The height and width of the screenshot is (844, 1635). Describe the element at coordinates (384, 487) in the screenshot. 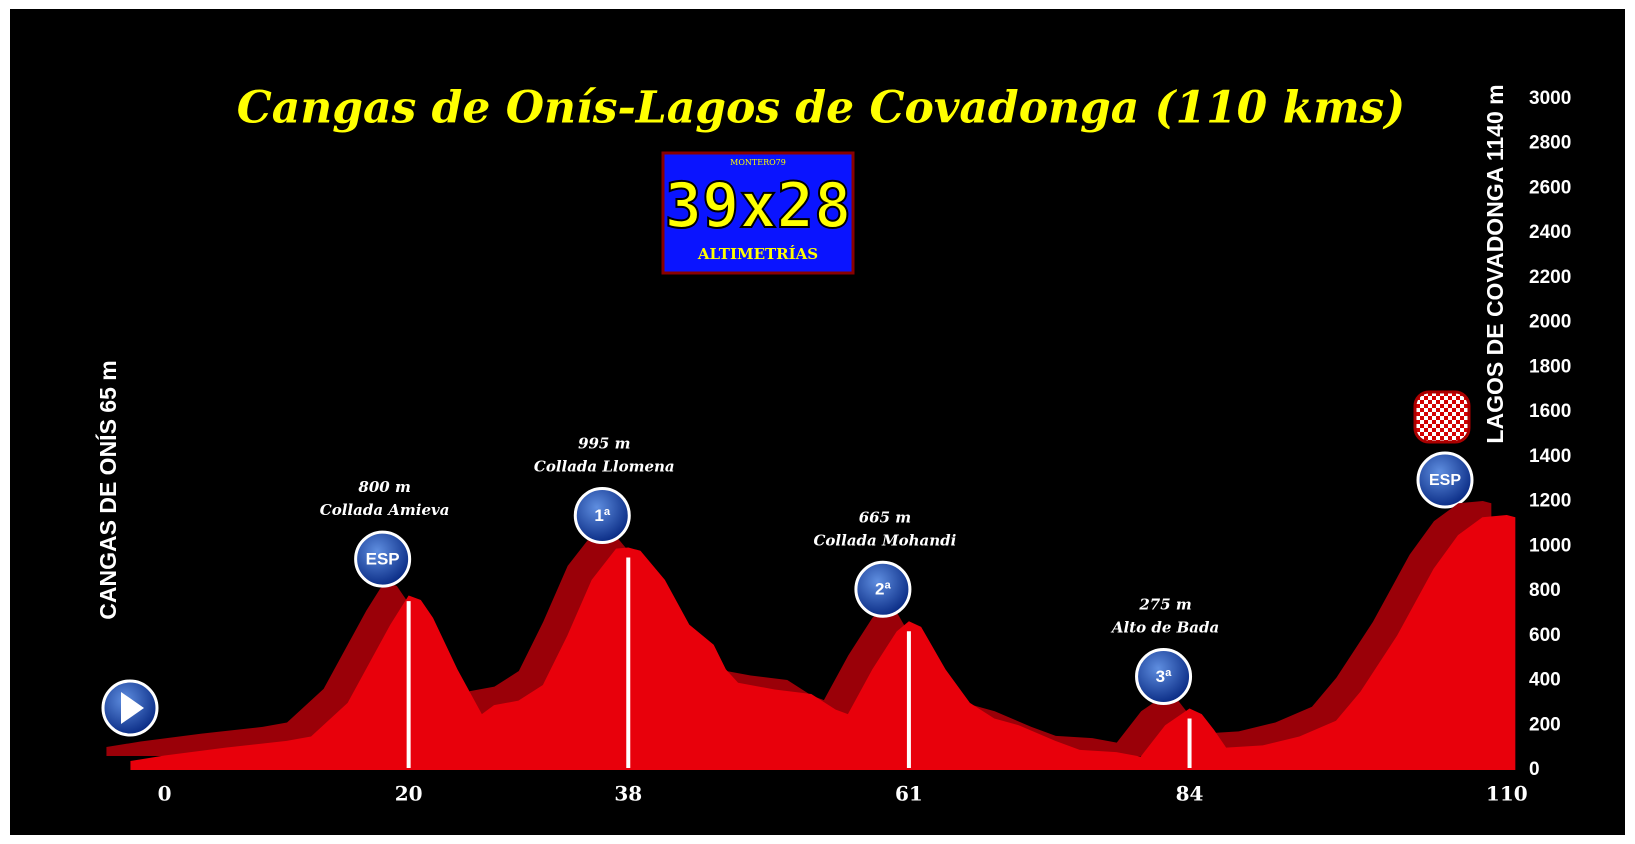

I see `climb-altitude: 800 m` at that location.